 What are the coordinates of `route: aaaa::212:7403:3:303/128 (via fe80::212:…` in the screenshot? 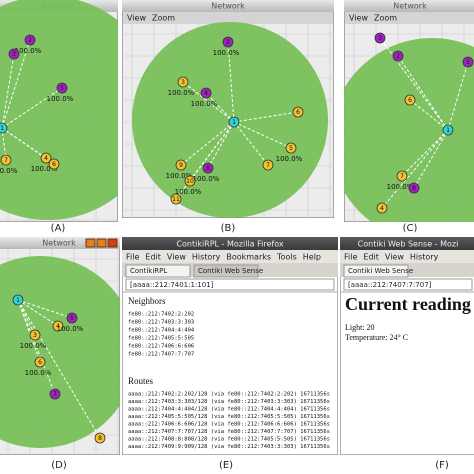 It's located at (229, 402).